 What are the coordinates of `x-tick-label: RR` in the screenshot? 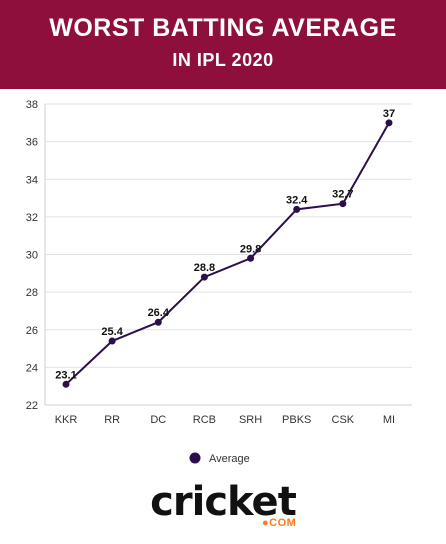 It's located at (112, 420).